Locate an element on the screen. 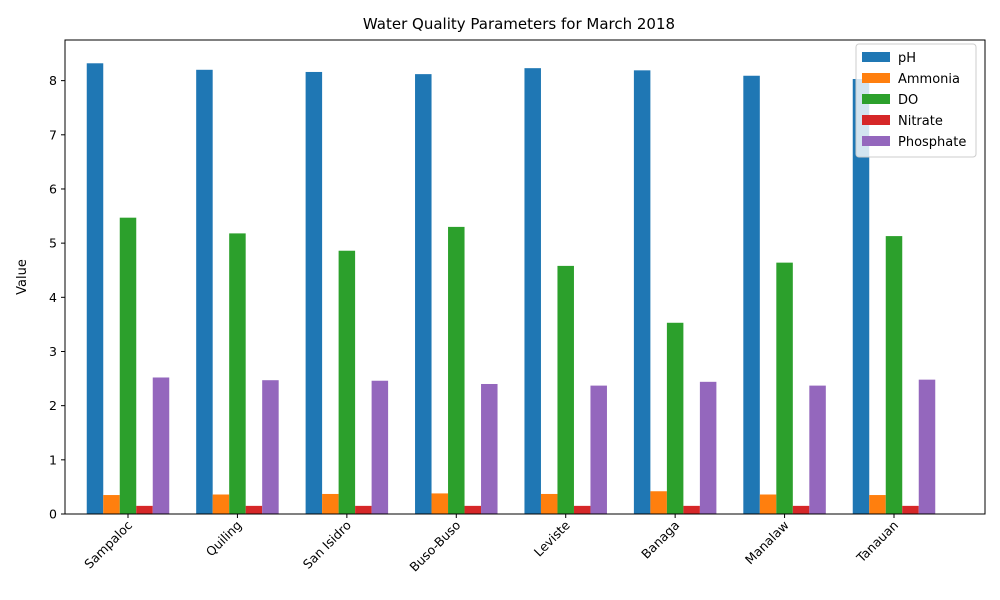  bar-do-leviste is located at coordinates (565, 389).